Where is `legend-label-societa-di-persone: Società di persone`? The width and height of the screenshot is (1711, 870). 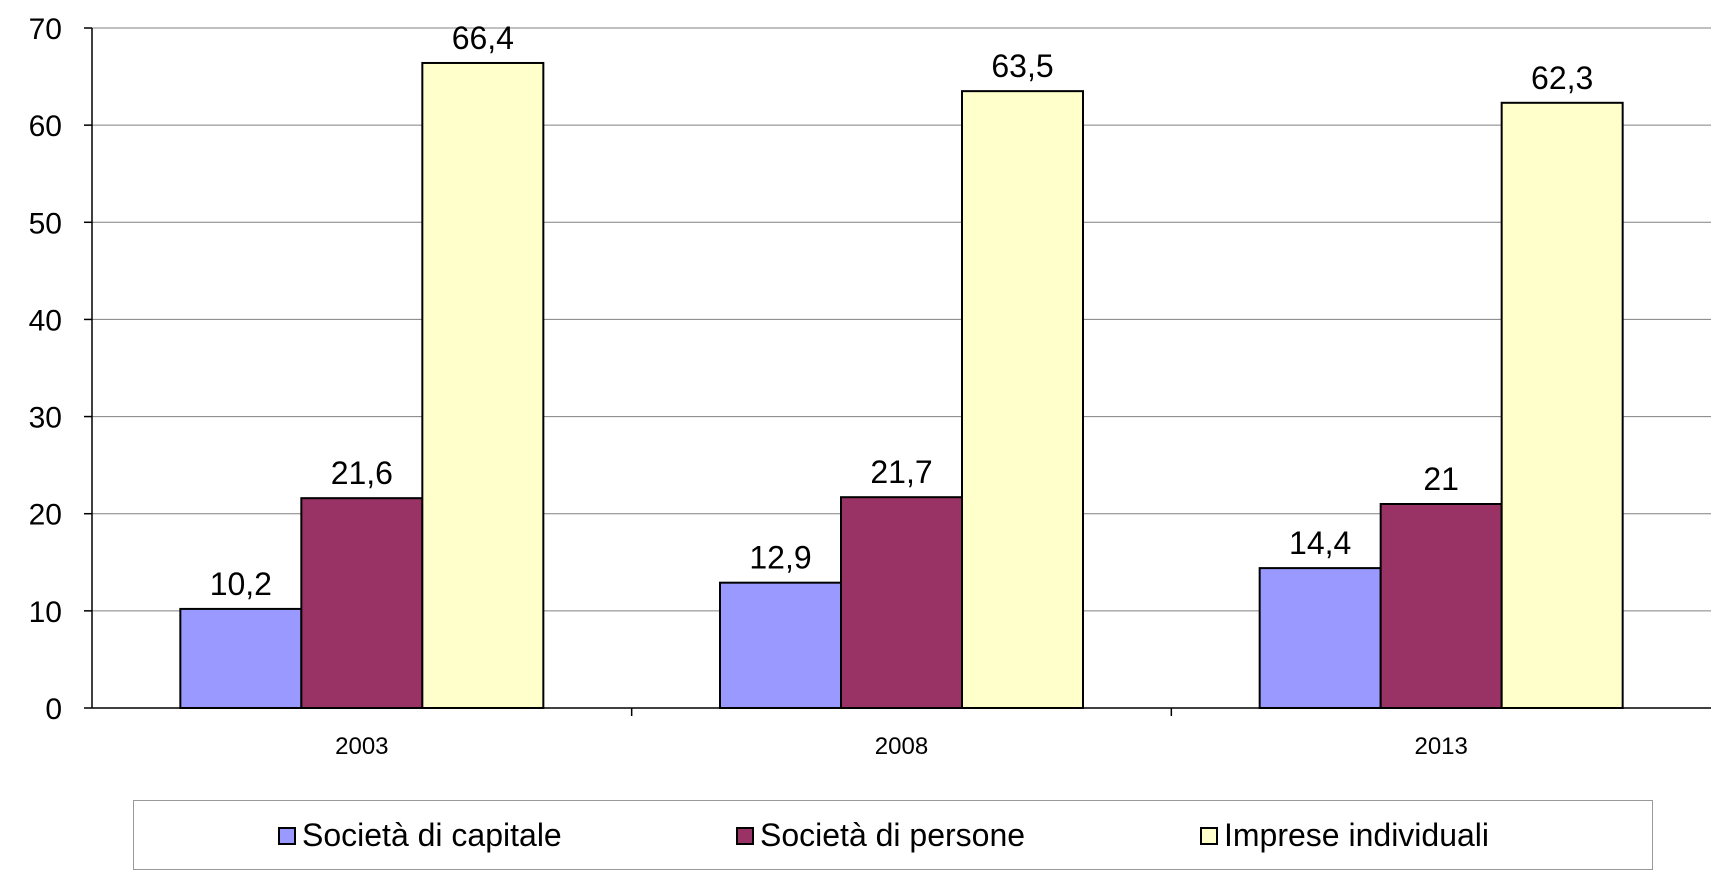 legend-label-societa-di-persone: Società di persone is located at coordinates (893, 835).